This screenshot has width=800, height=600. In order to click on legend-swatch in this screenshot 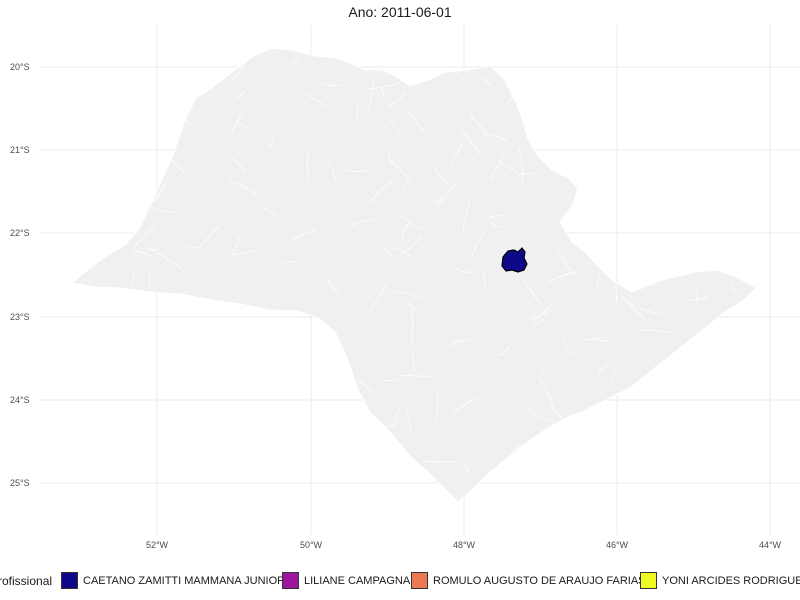, I will do `click(648, 580)`.